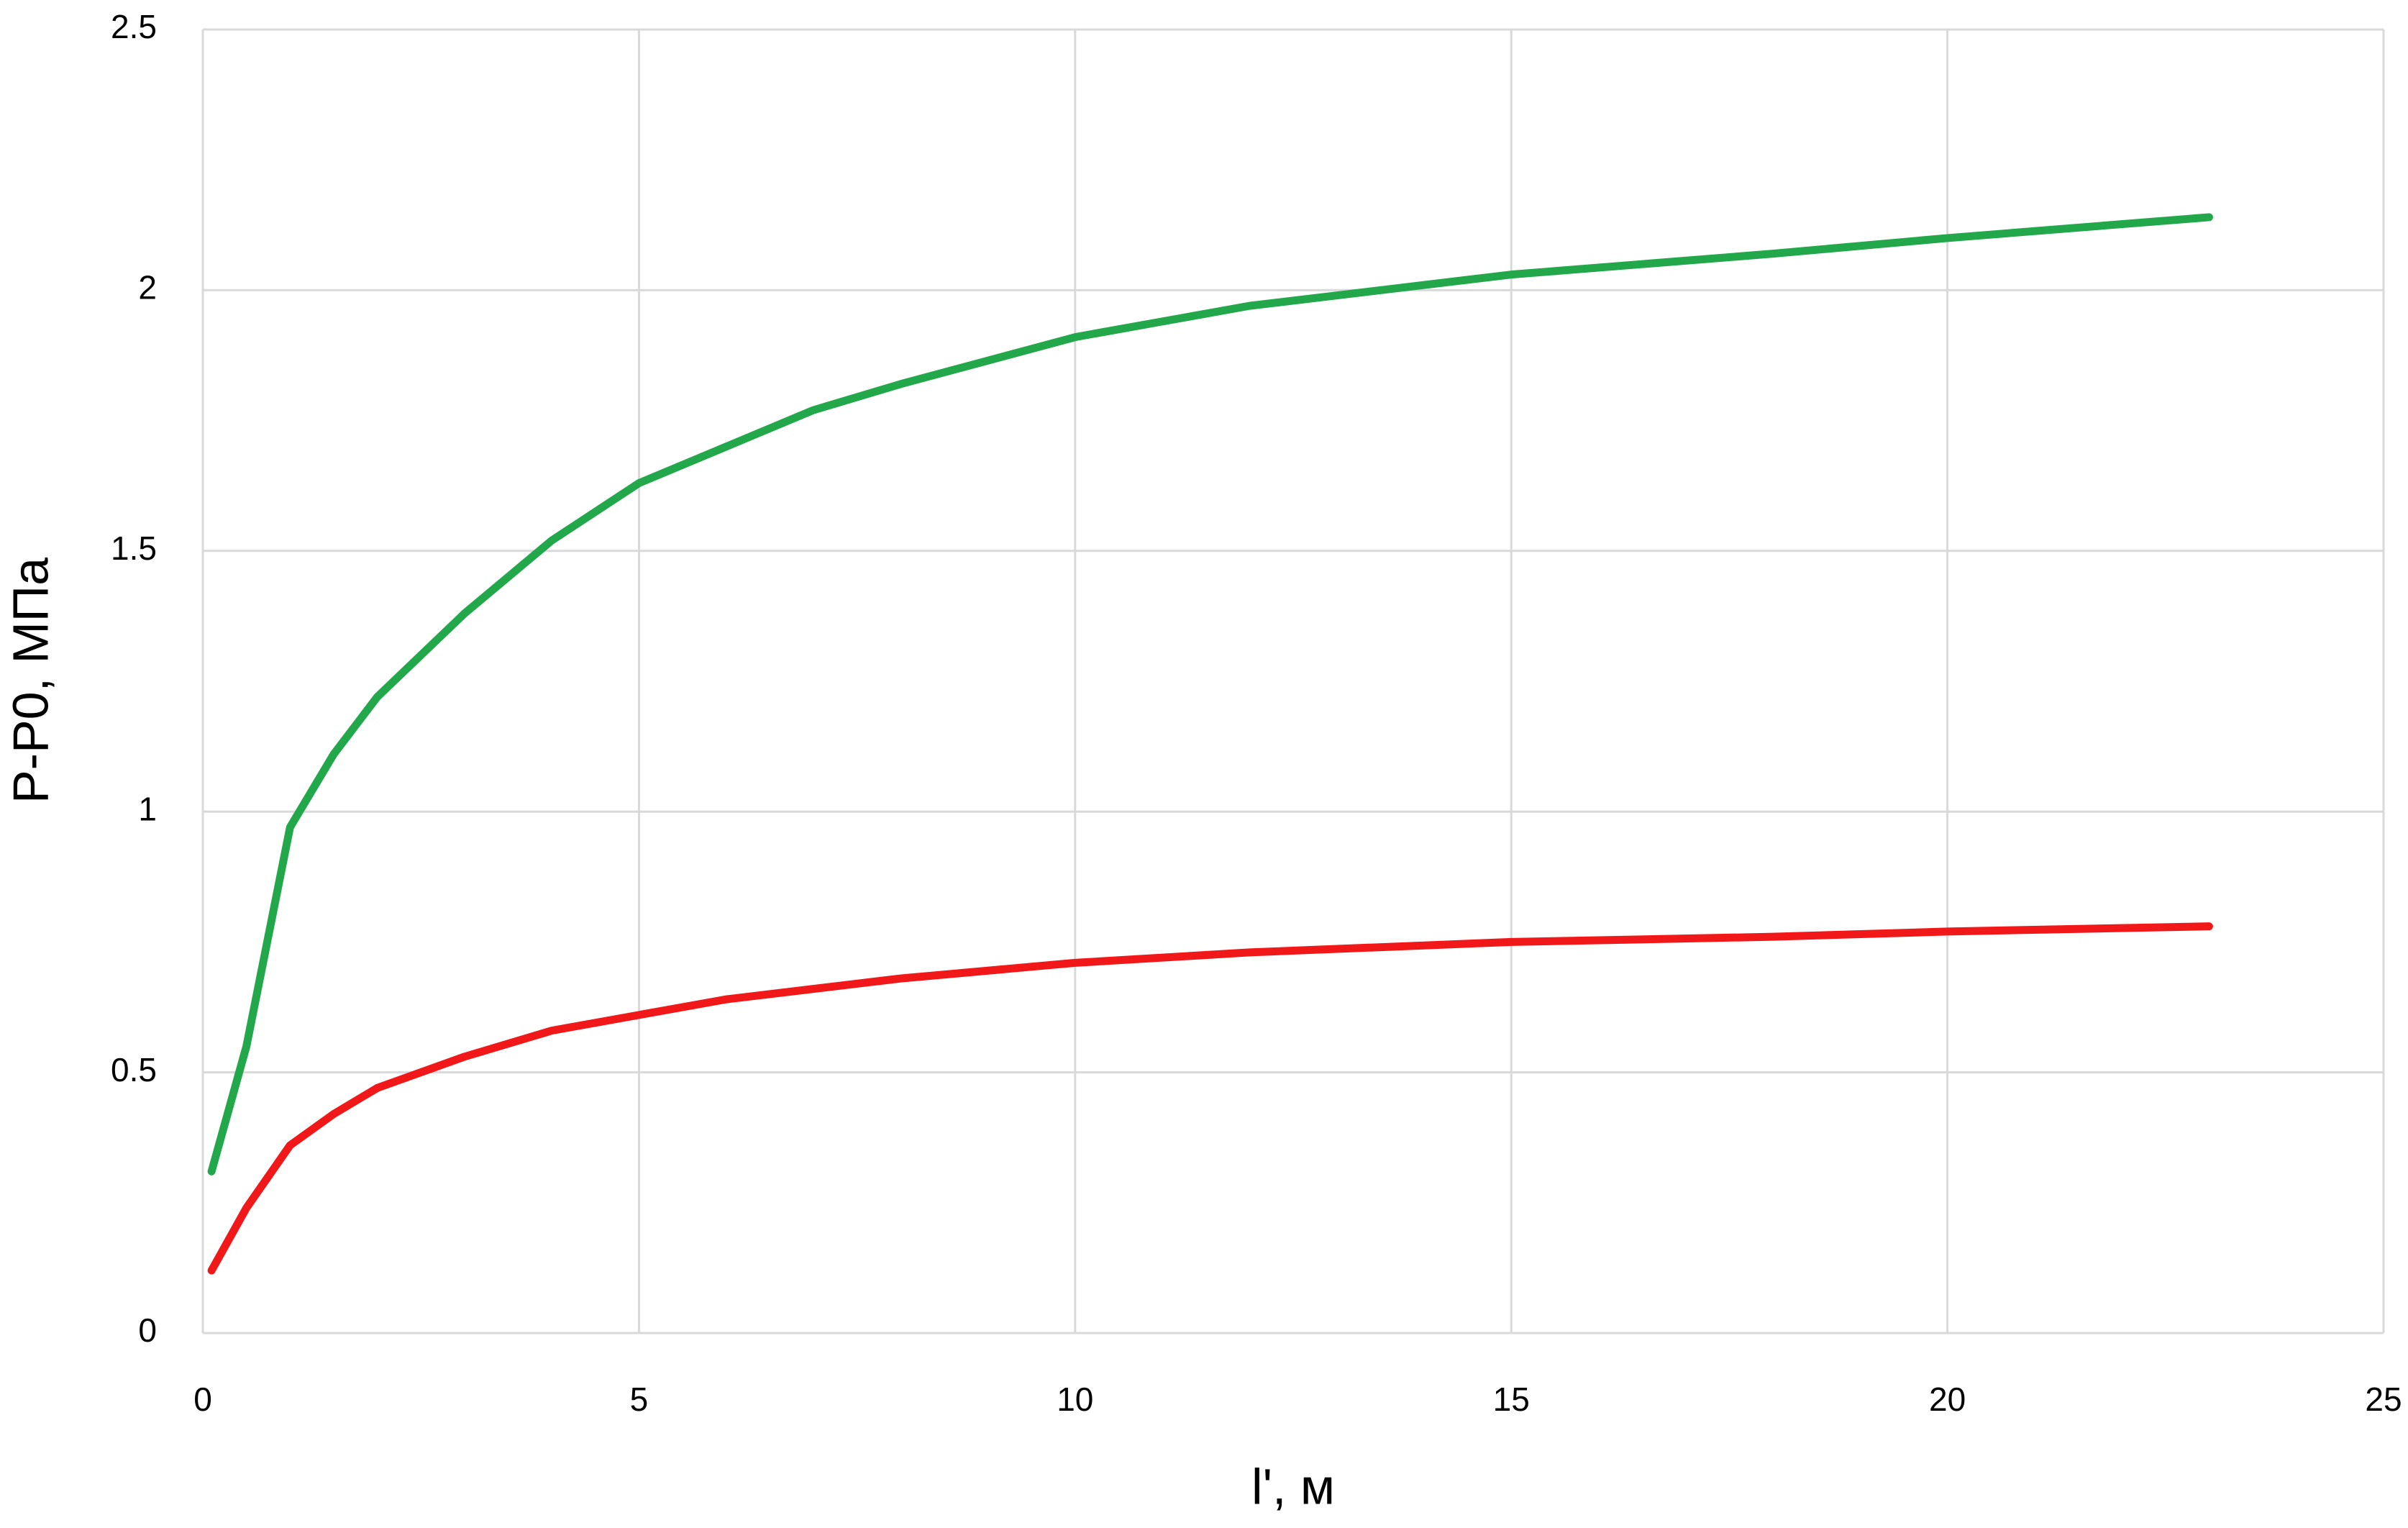  Describe the element at coordinates (147, 808) in the screenshot. I see `y-tick-label: 1` at that location.